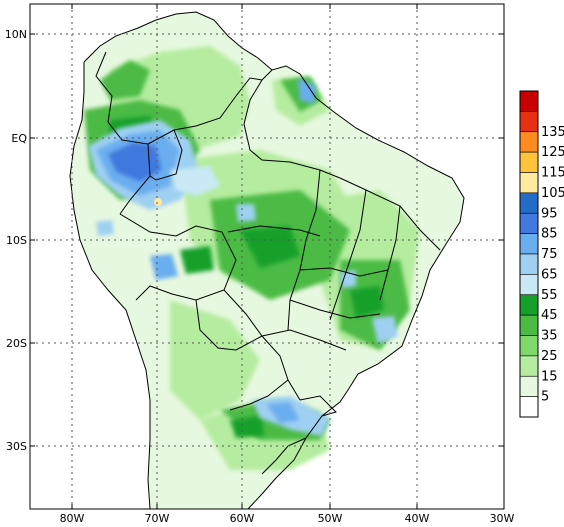 The image size is (564, 527). I want to click on colorbar-label: 85, so click(549, 234).